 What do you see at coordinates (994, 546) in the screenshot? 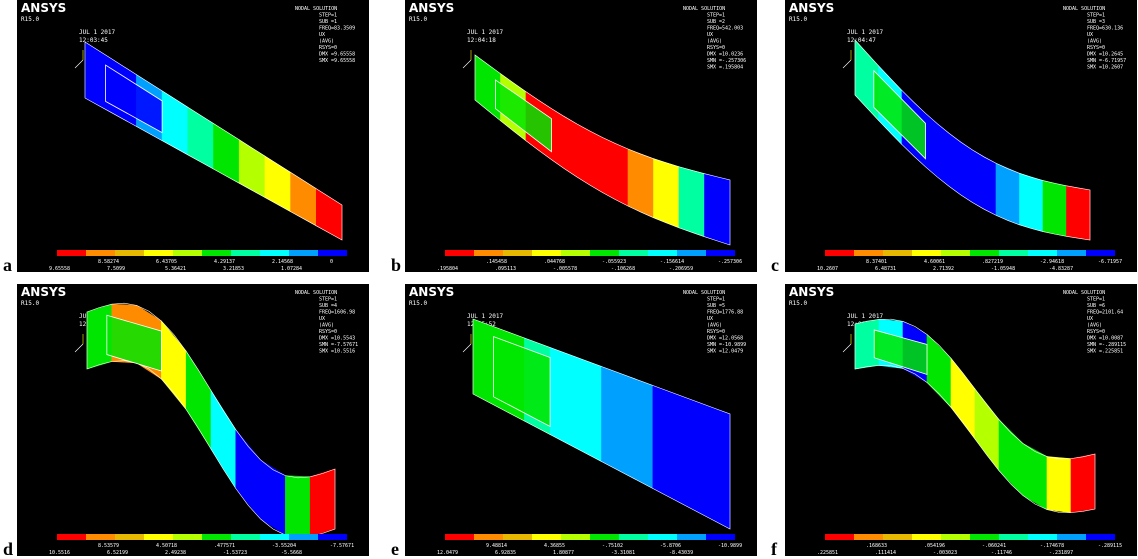
I see `legend-label: -.060241` at bounding box center [994, 546].